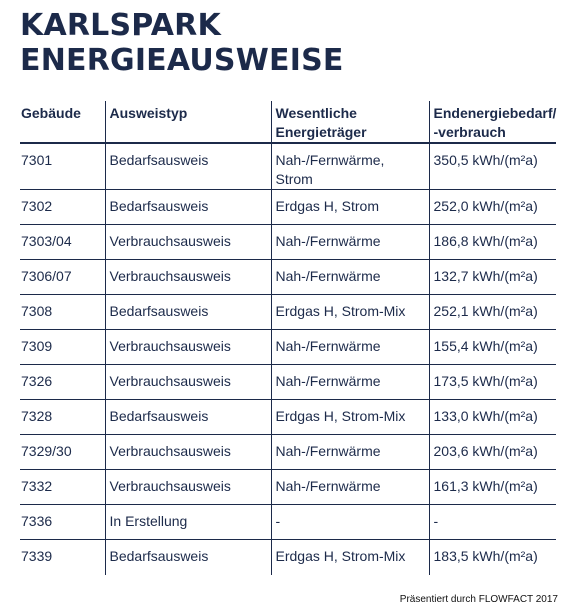 The height and width of the screenshot is (609, 570). I want to click on column-header-energy-carrier-line-1: Wesentliche, so click(316, 113).